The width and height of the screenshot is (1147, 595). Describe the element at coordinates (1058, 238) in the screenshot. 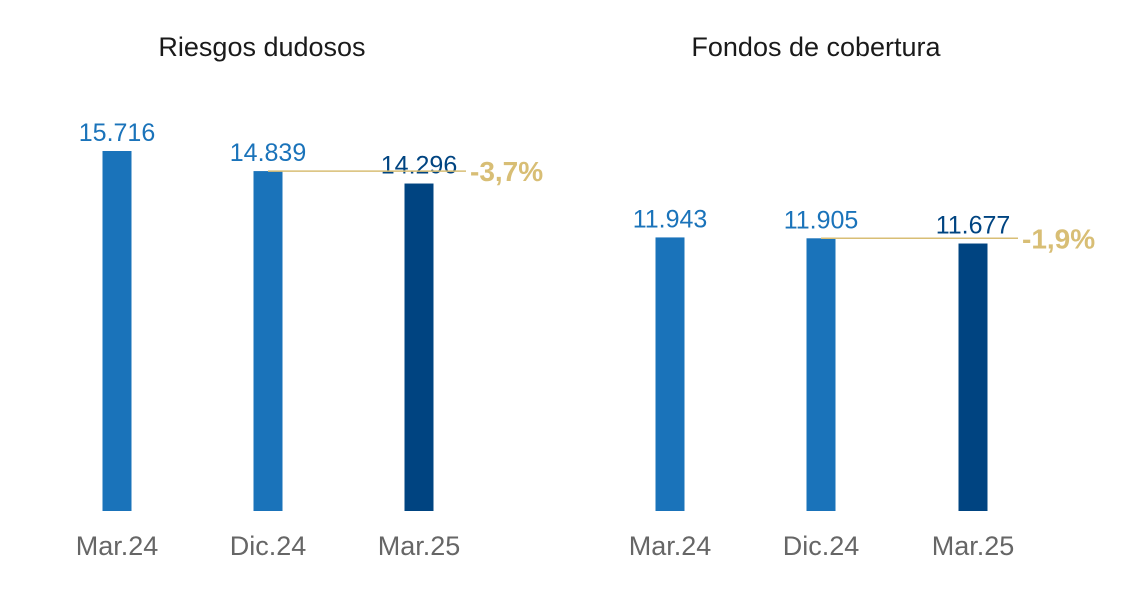

I see `chart-2-change-label: -1,9%` at that location.